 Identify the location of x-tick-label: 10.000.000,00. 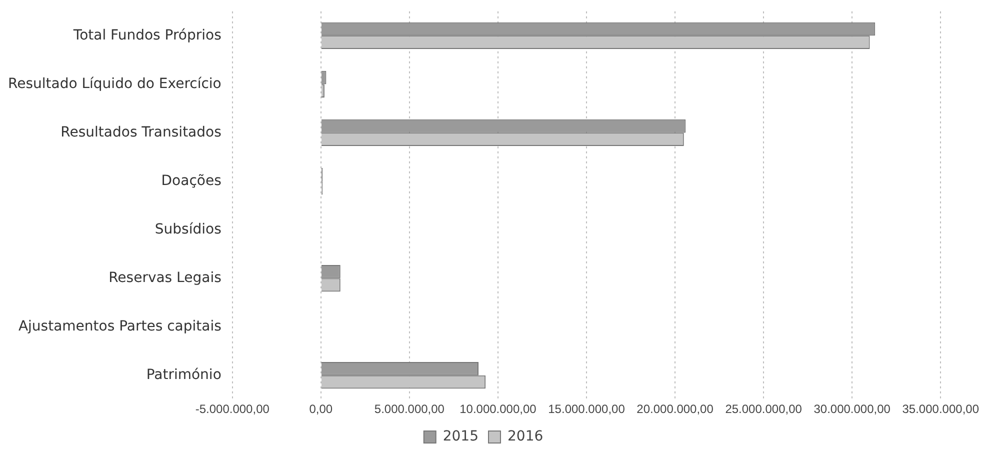
(498, 409).